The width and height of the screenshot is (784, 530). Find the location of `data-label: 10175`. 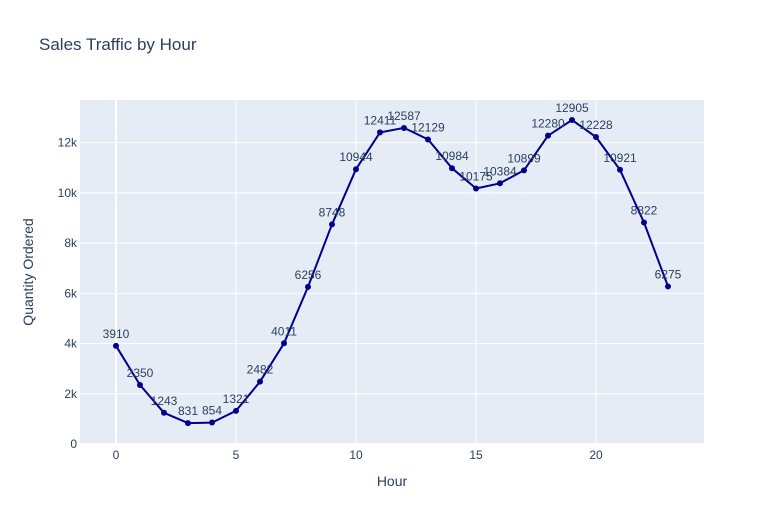

data-label: 10175 is located at coordinates (476, 177).